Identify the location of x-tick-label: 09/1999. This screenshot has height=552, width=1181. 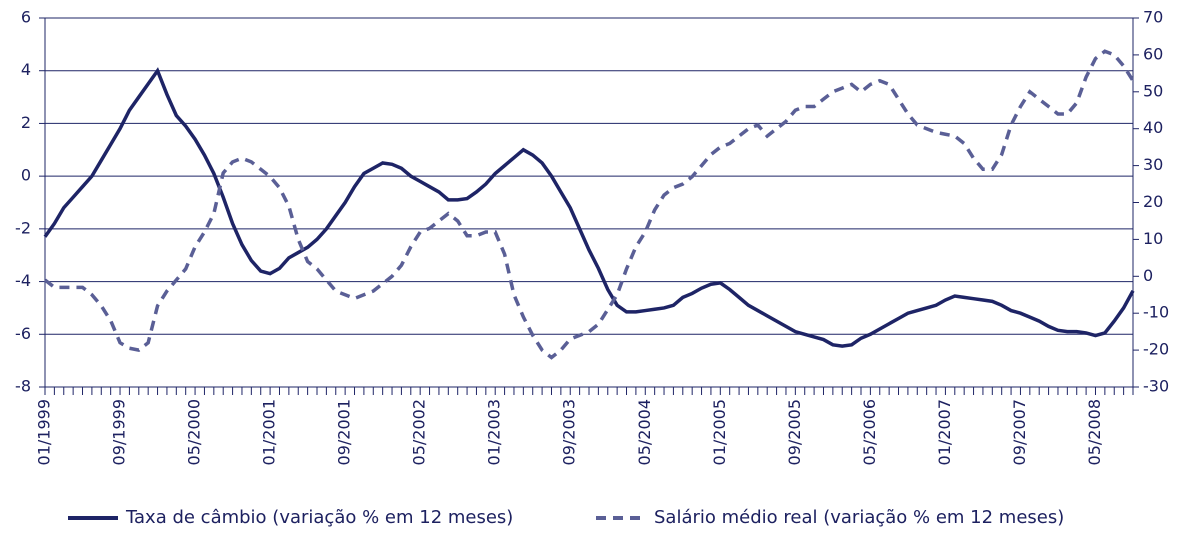
(119, 432).